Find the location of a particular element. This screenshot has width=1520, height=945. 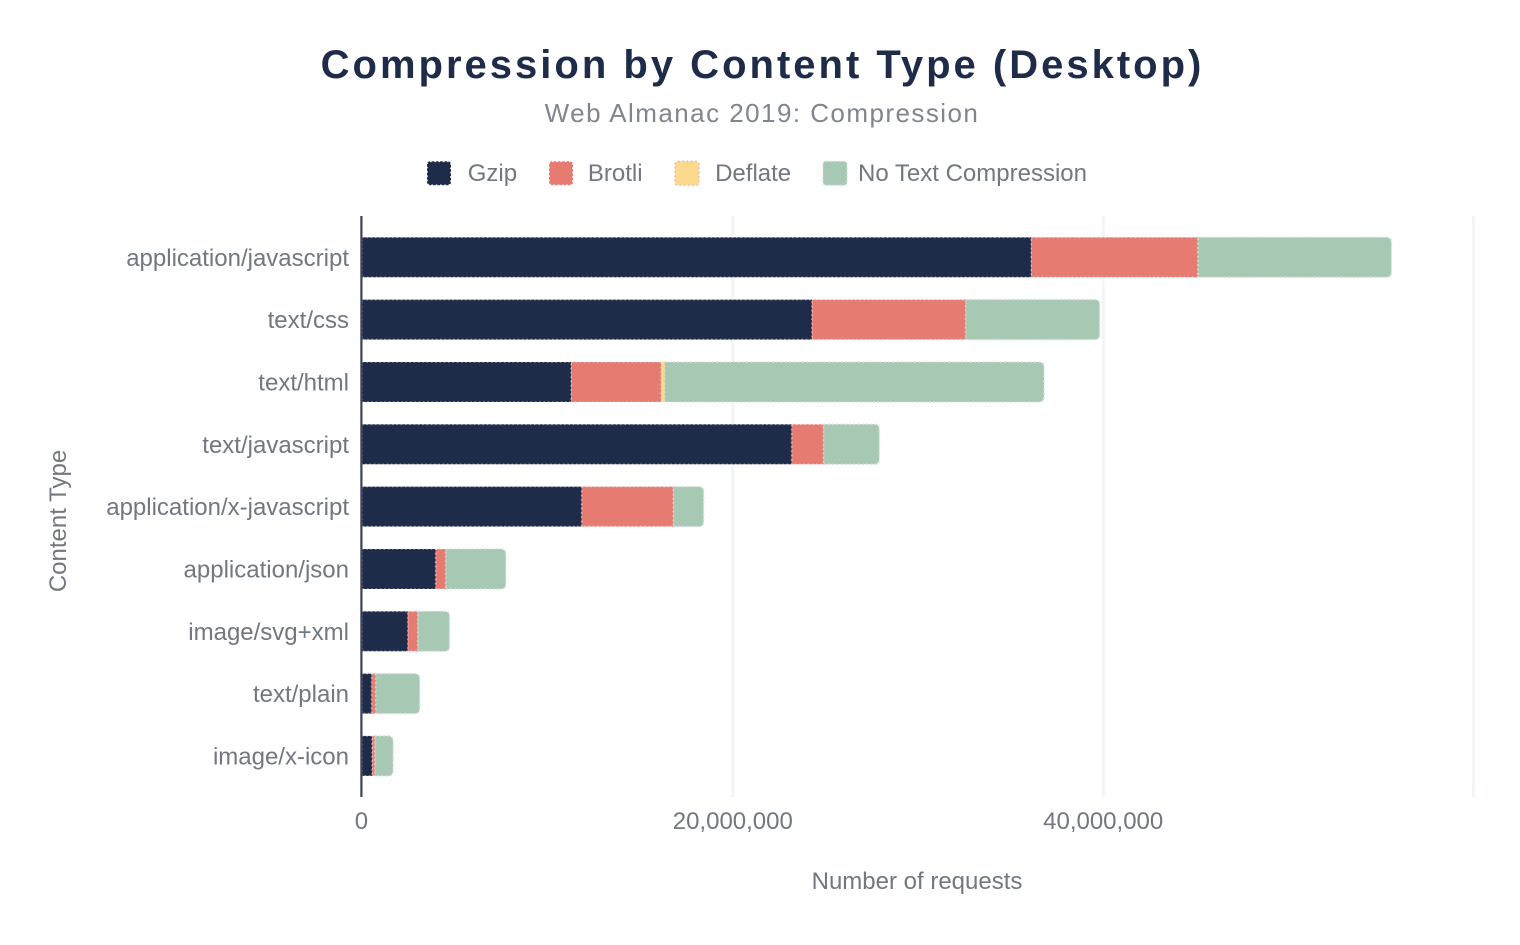

svg-text: 20,000,000 is located at coordinates (733, 821).